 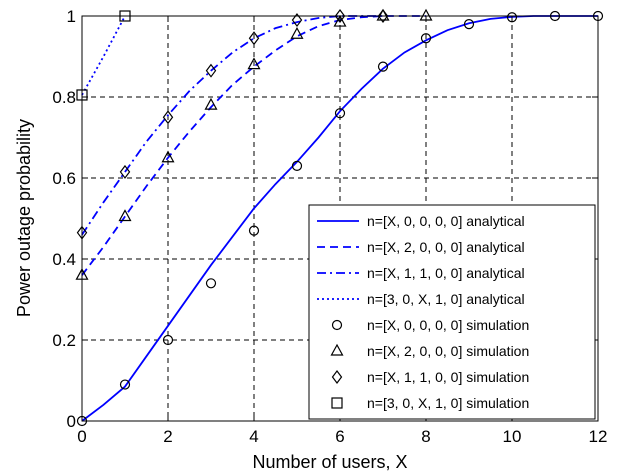 What do you see at coordinates (64, 178) in the screenshot?
I see `y-tick-label: 0.6` at bounding box center [64, 178].